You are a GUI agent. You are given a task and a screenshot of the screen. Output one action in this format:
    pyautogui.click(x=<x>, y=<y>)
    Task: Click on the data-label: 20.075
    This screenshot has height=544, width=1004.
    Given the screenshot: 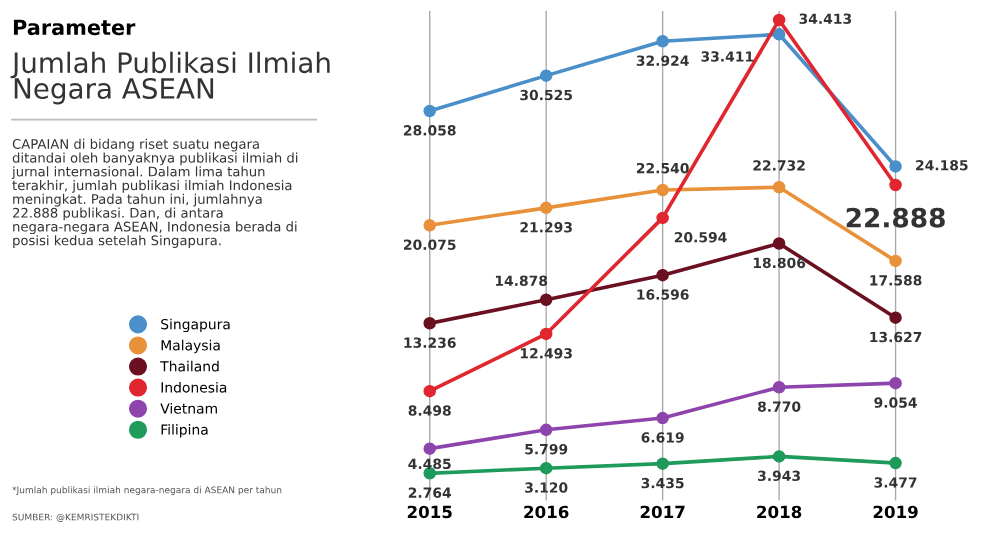 What is the action you would take?
    pyautogui.click(x=430, y=244)
    